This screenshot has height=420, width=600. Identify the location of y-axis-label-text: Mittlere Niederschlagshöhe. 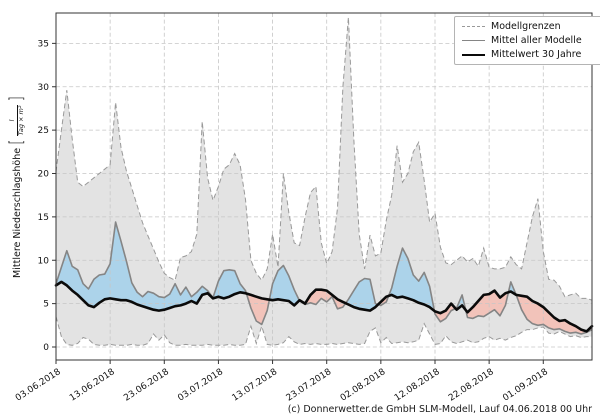
(17, 212).